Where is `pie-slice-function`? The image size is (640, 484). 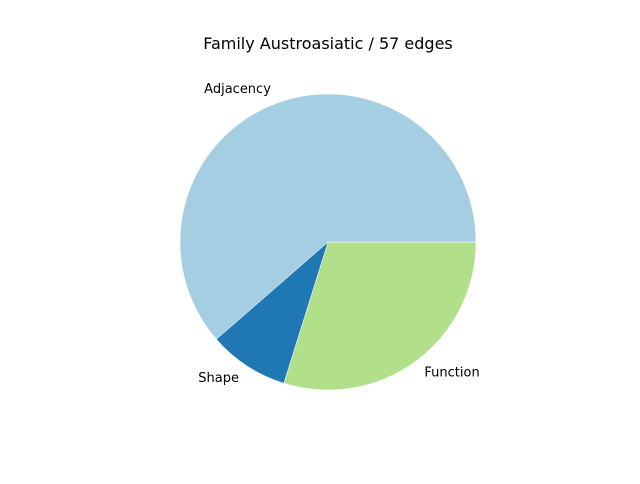 pie-slice-function is located at coordinates (380, 316).